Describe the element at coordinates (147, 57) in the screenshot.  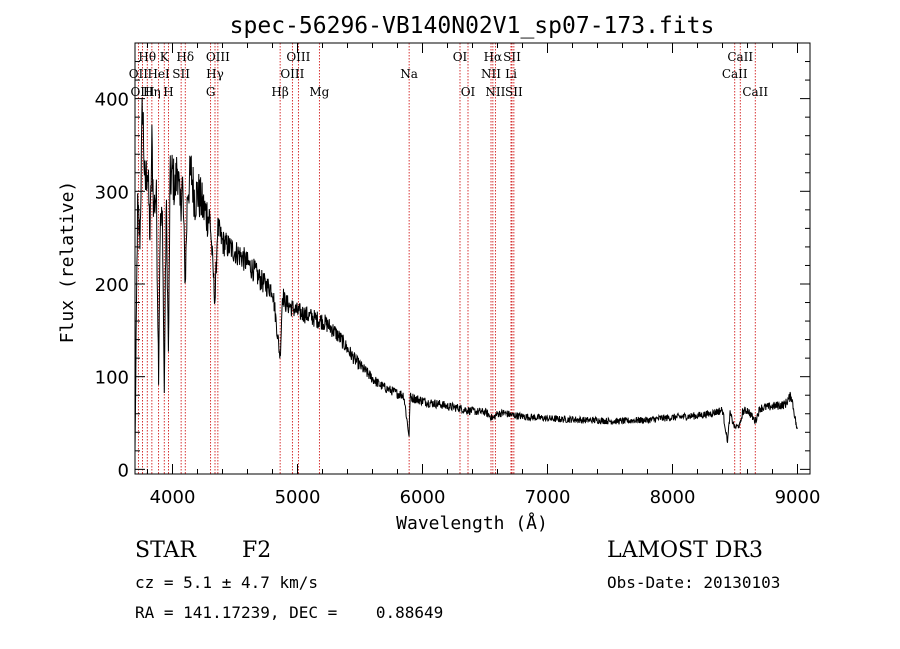
I see `spectral-line-label: Hθ` at that location.